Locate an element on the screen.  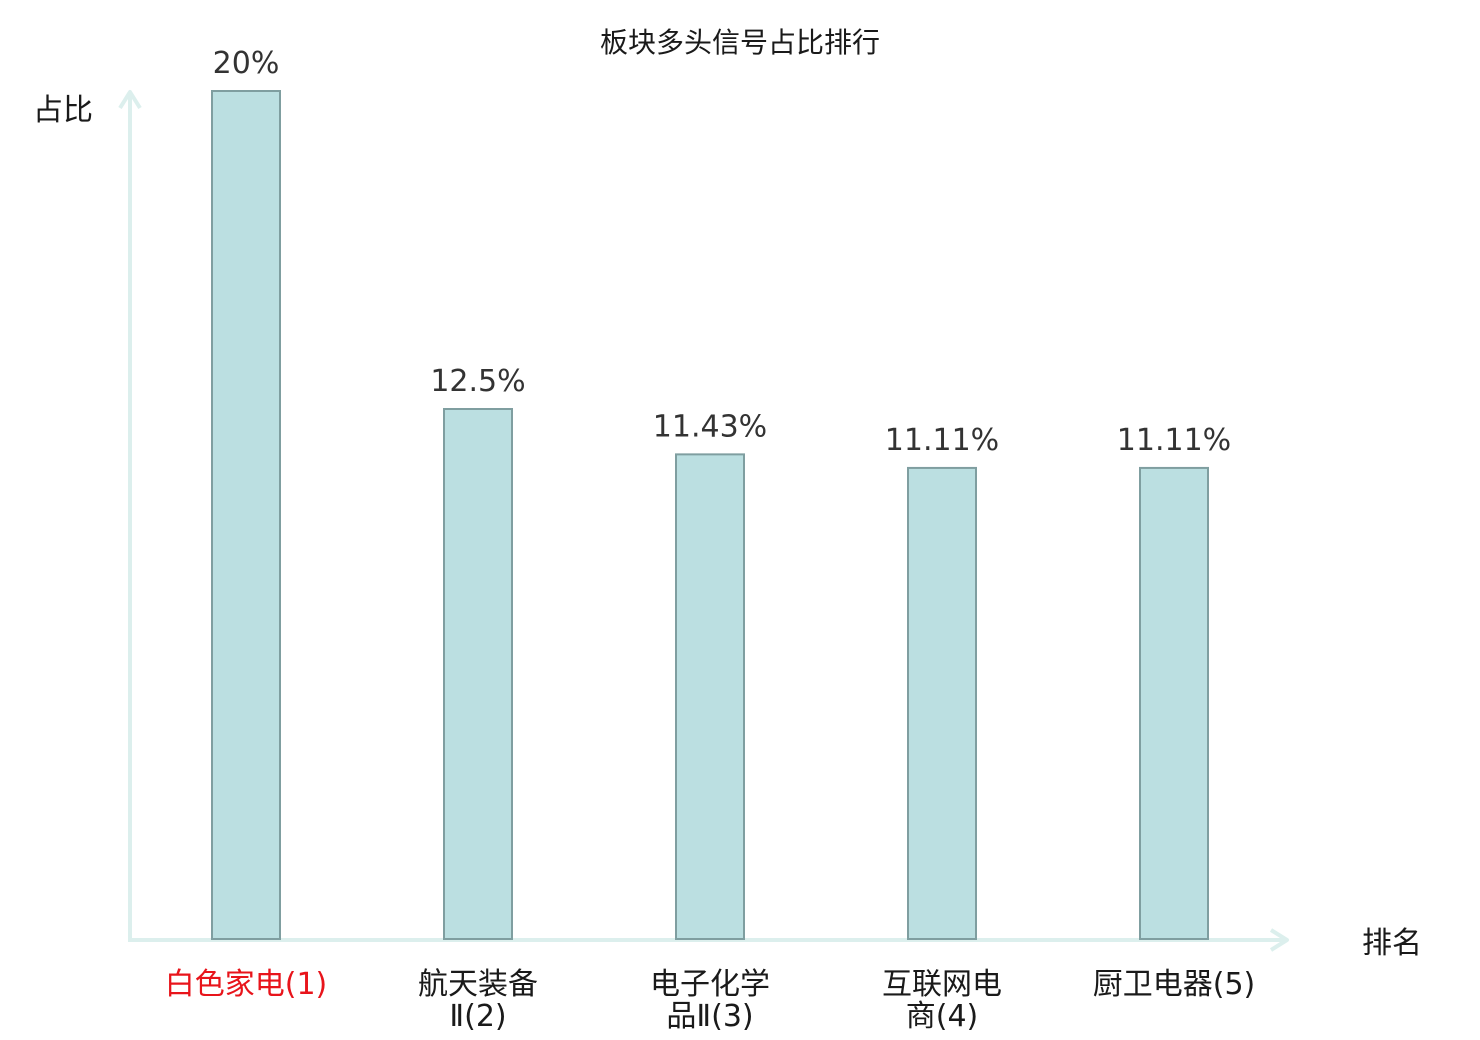
category-label: 航天装备 is located at coordinates (478, 984).